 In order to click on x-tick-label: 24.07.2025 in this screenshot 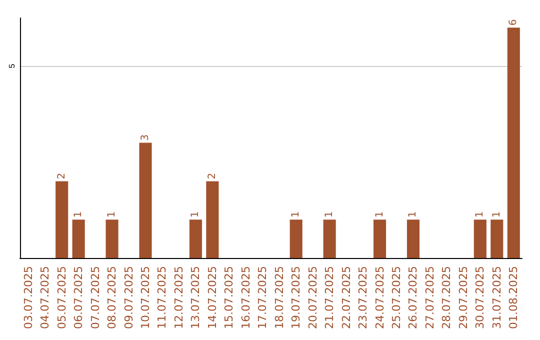, I will do `click(379, 298)`.